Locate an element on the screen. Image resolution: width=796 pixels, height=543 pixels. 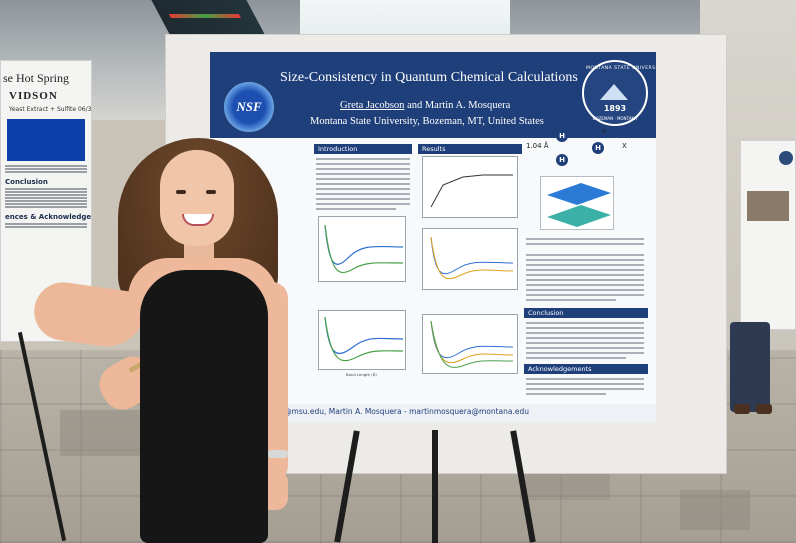
left-poster-conclusion: Conclusion is located at coordinates (26, 182).